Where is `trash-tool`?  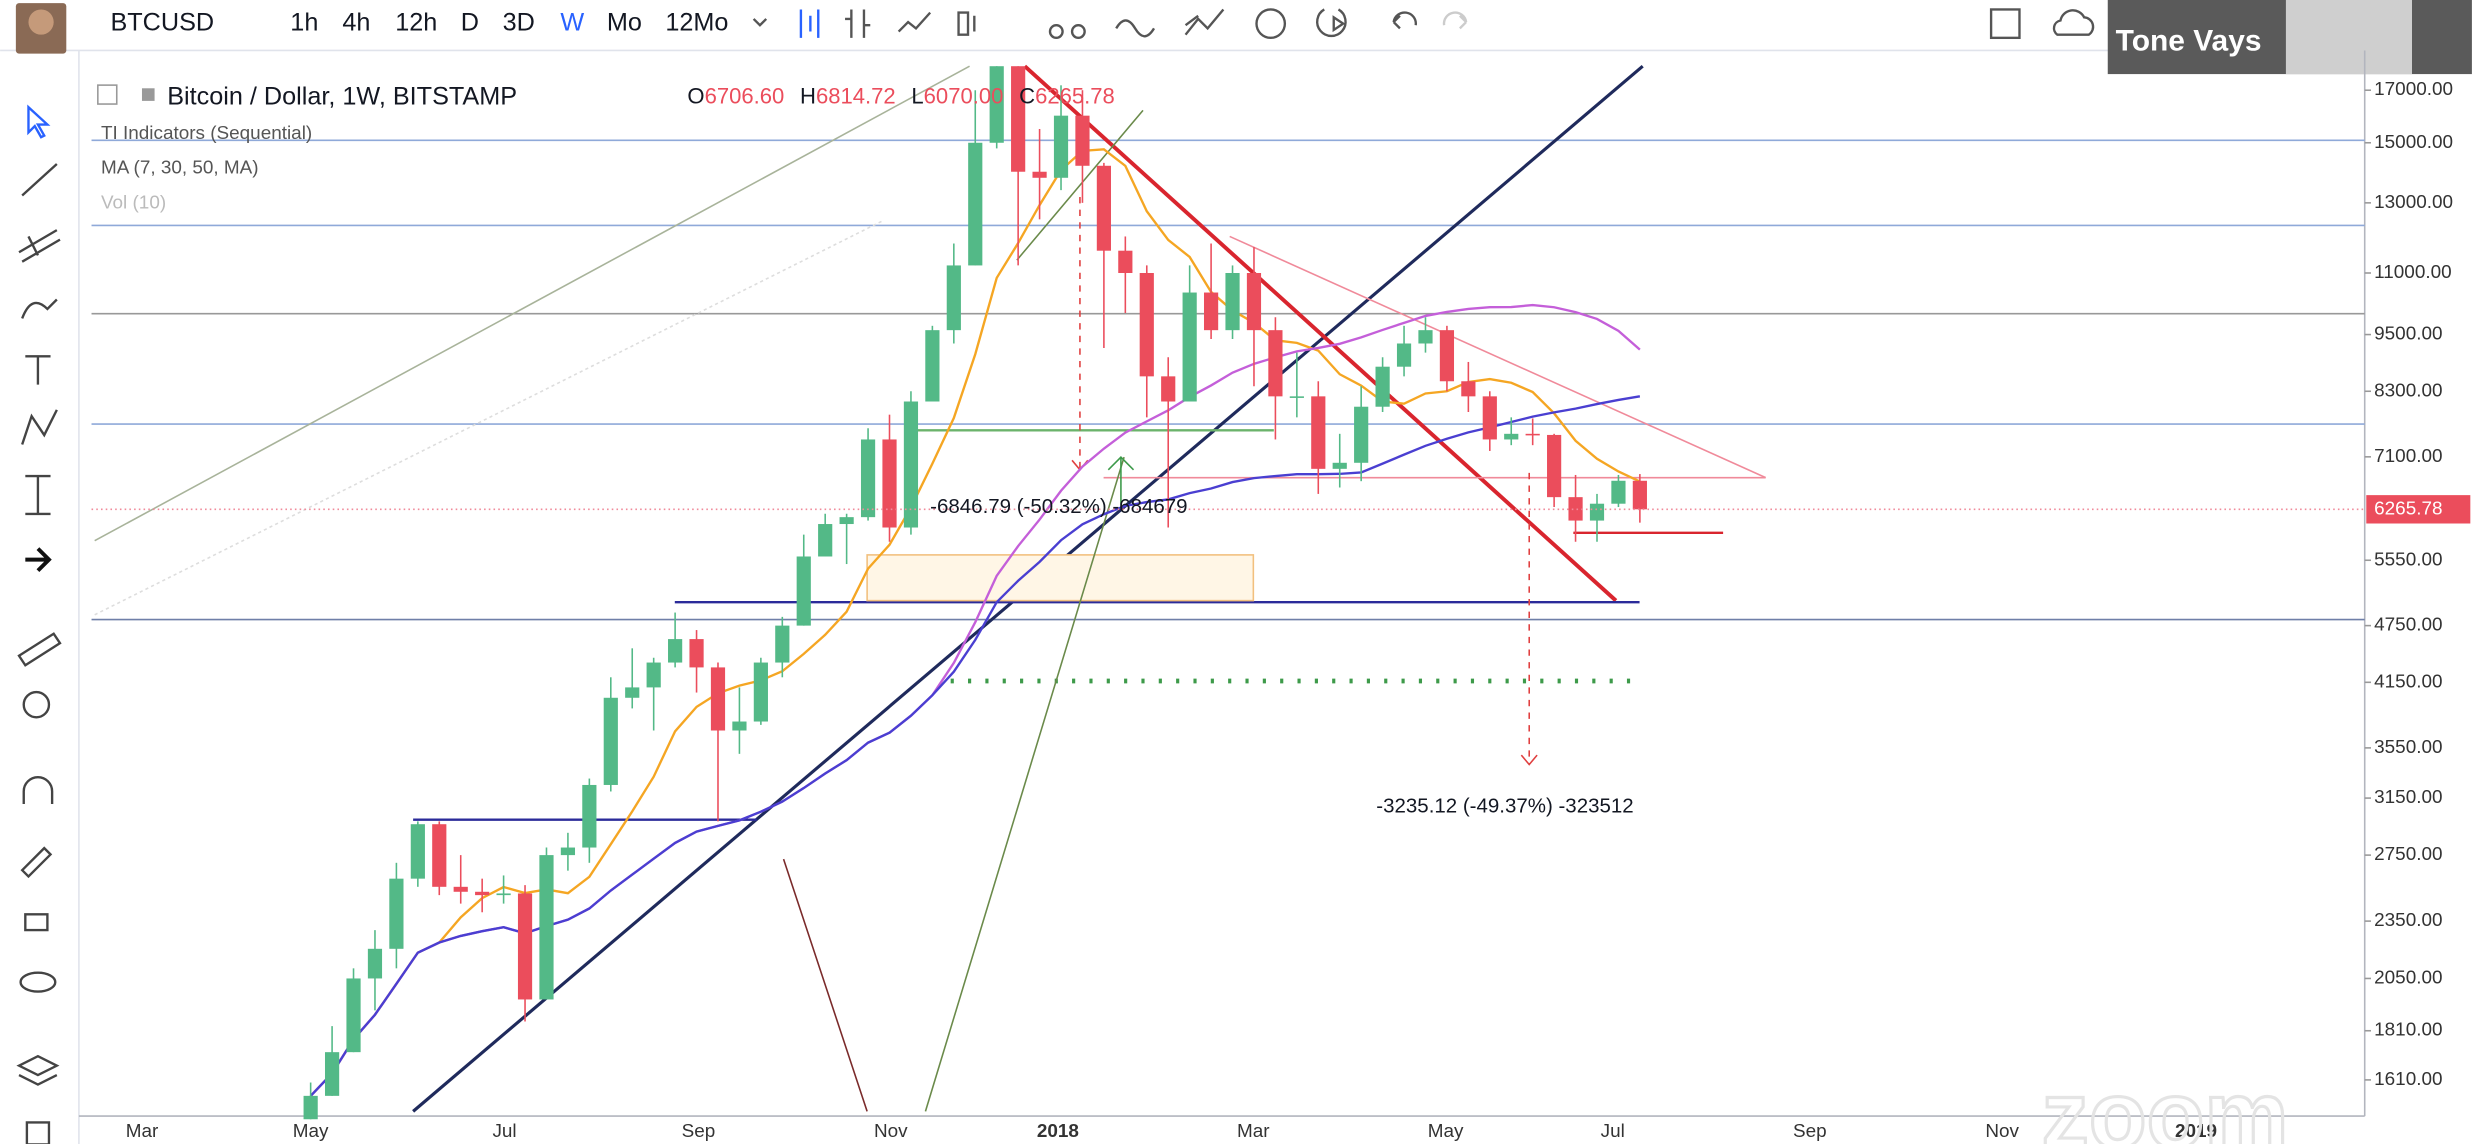 trash-tool is located at coordinates (38, 1132).